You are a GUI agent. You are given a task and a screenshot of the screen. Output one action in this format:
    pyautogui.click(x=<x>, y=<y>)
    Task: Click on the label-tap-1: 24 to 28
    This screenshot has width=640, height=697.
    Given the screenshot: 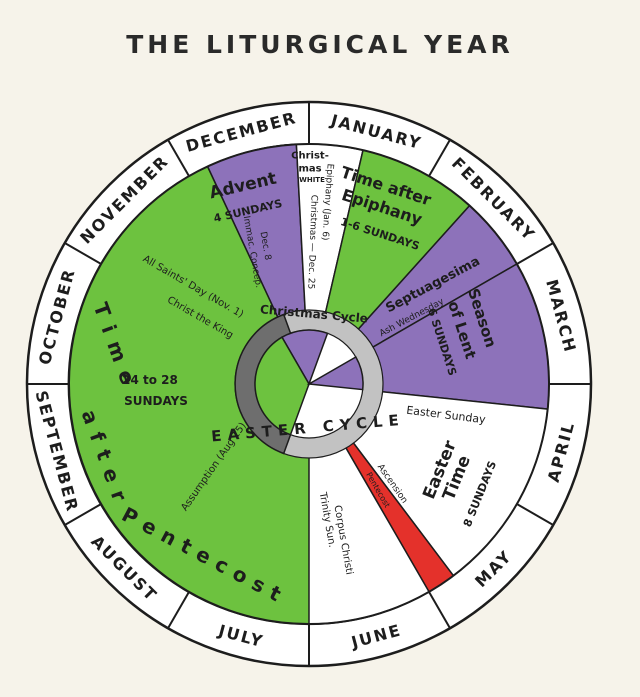 What is the action you would take?
    pyautogui.click(x=150, y=380)
    